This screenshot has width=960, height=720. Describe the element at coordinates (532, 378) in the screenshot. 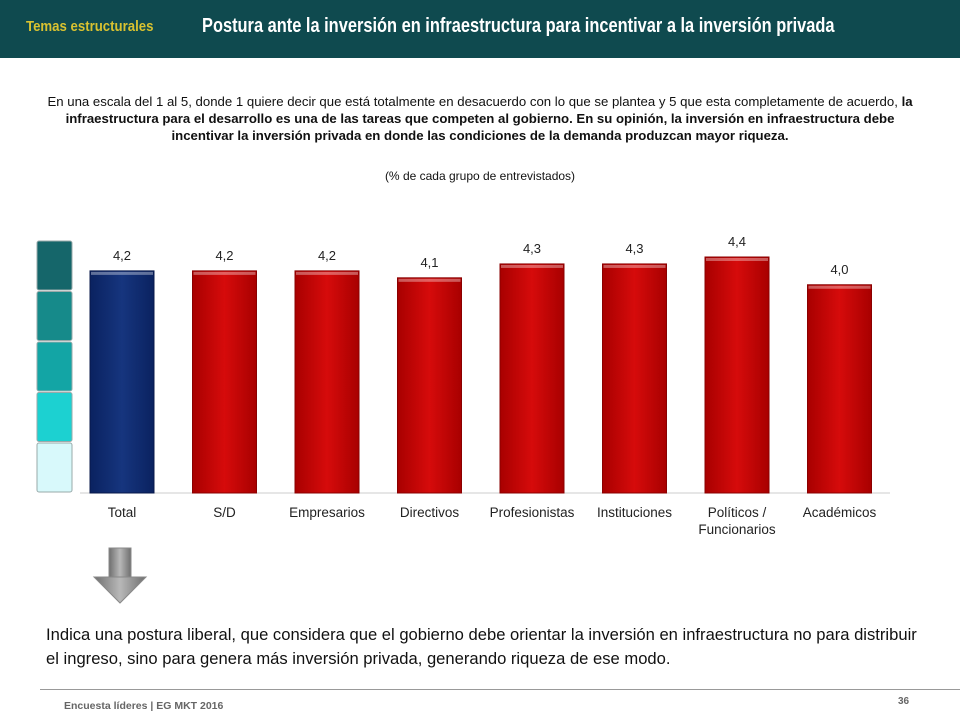

I see `bar-profesionistas` at that location.